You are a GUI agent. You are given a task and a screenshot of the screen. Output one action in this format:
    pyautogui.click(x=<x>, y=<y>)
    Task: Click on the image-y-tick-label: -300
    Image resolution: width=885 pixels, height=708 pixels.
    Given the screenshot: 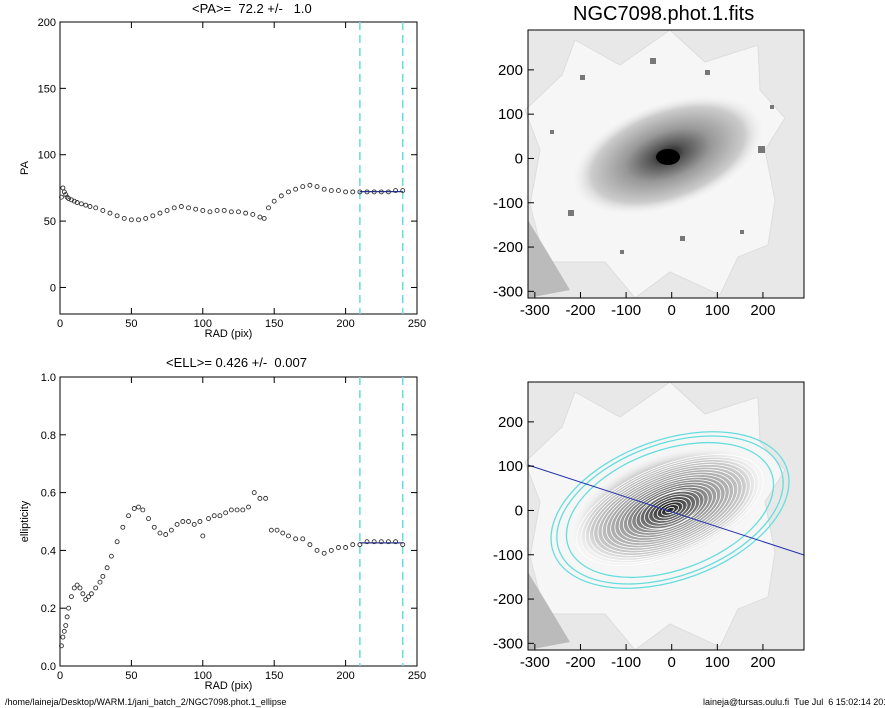 What is the action you would take?
    pyautogui.click(x=508, y=643)
    